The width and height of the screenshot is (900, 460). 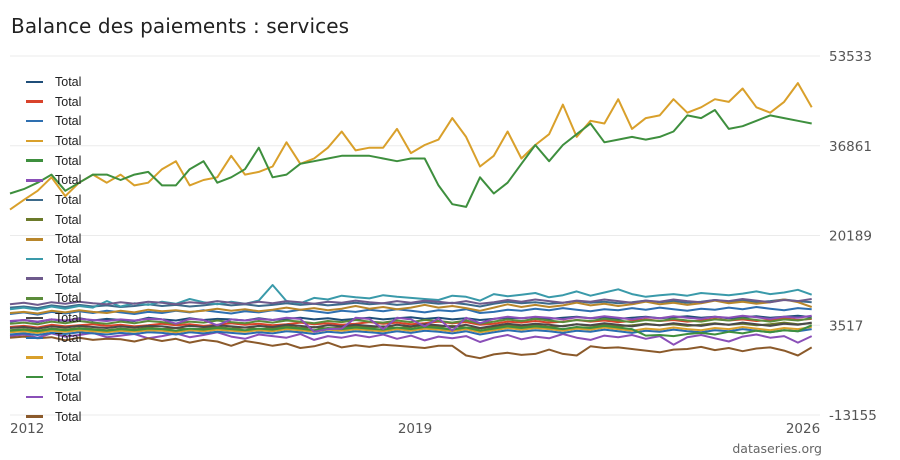 I want to click on y-tick-label: 36861, so click(x=850, y=147).